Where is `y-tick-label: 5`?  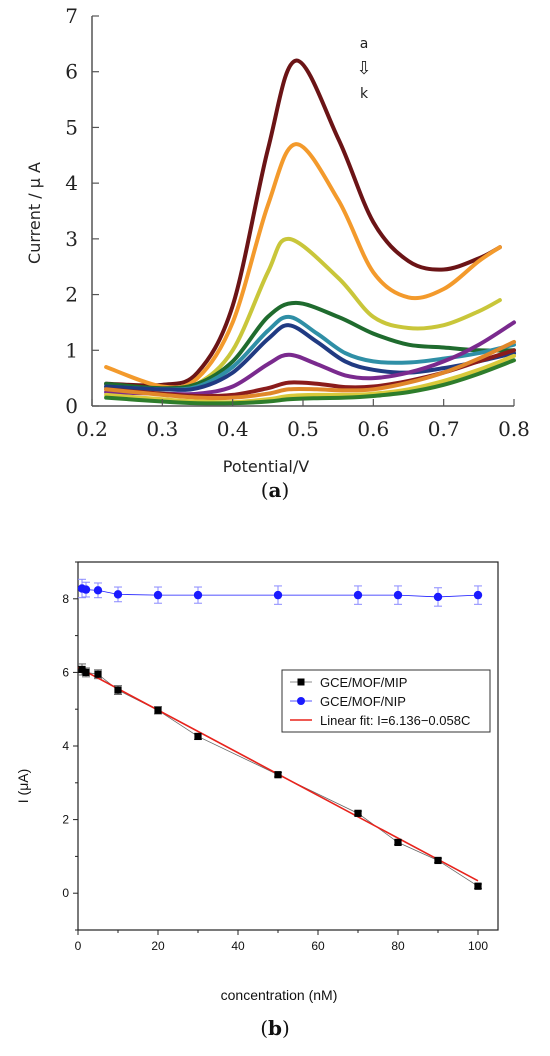
y-tick-label: 5 is located at coordinates (71, 127).